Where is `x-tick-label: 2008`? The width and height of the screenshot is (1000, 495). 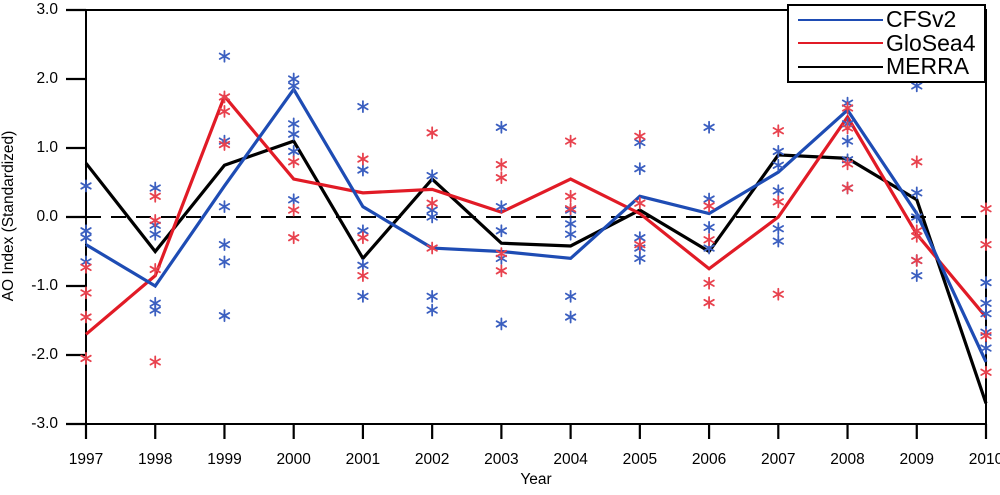 x-tick-label: 2008 is located at coordinates (847, 459).